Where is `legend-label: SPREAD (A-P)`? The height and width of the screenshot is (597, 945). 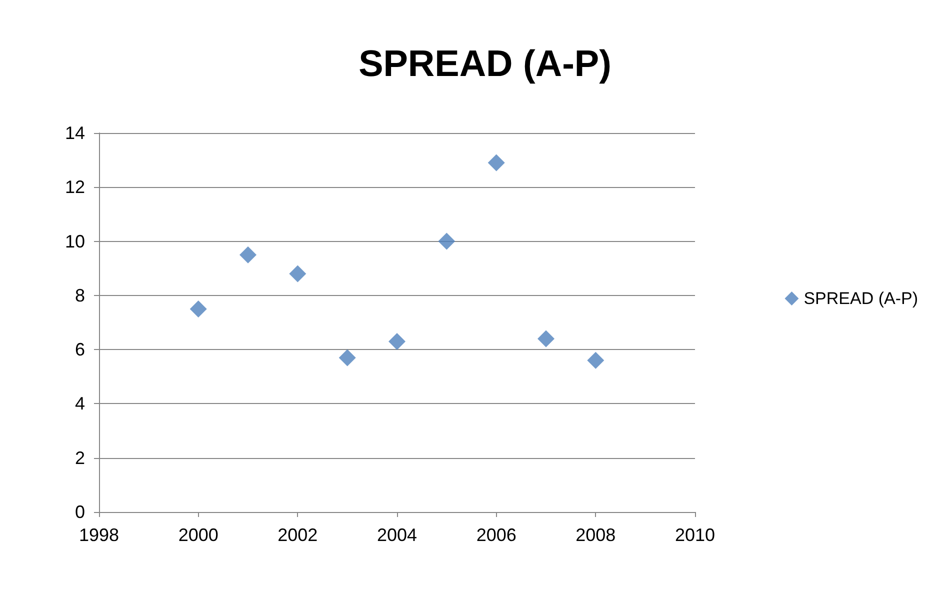 legend-label: SPREAD (A-P) is located at coordinates (861, 298).